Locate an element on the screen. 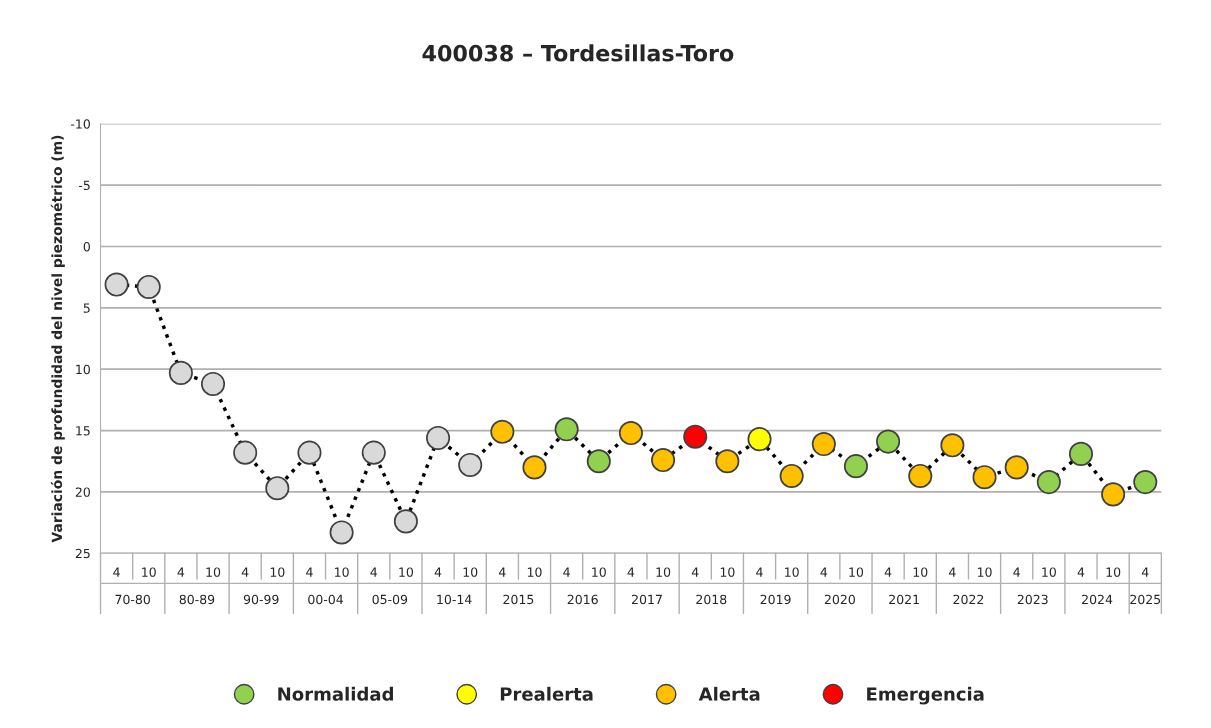 The height and width of the screenshot is (728, 1211). y-tick-label: 0 is located at coordinates (86, 246).